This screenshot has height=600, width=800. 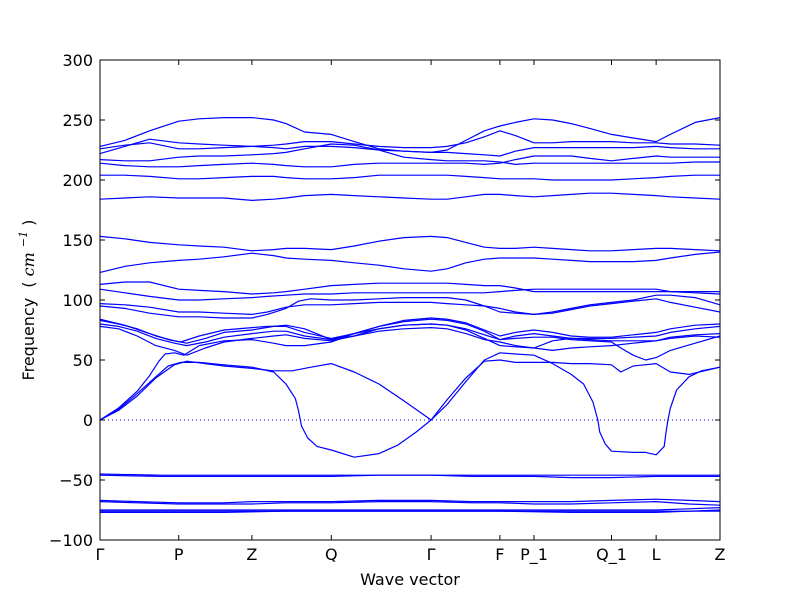 What do you see at coordinates (28, 339) in the screenshot?
I see `y-axis-title-text: Frequency` at bounding box center [28, 339].